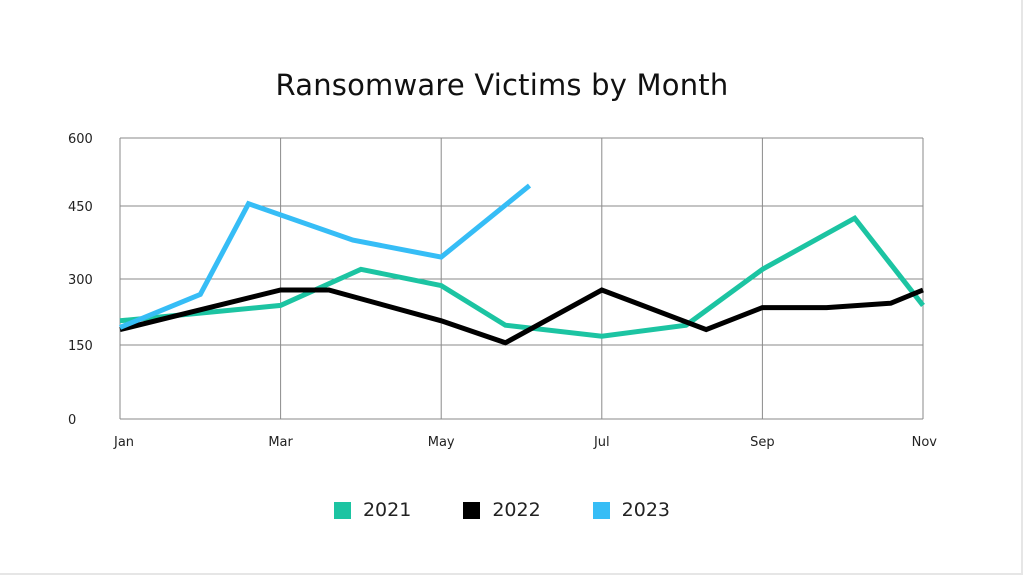  Describe the element at coordinates (80, 346) in the screenshot. I see `y-tick-label: 150` at that location.